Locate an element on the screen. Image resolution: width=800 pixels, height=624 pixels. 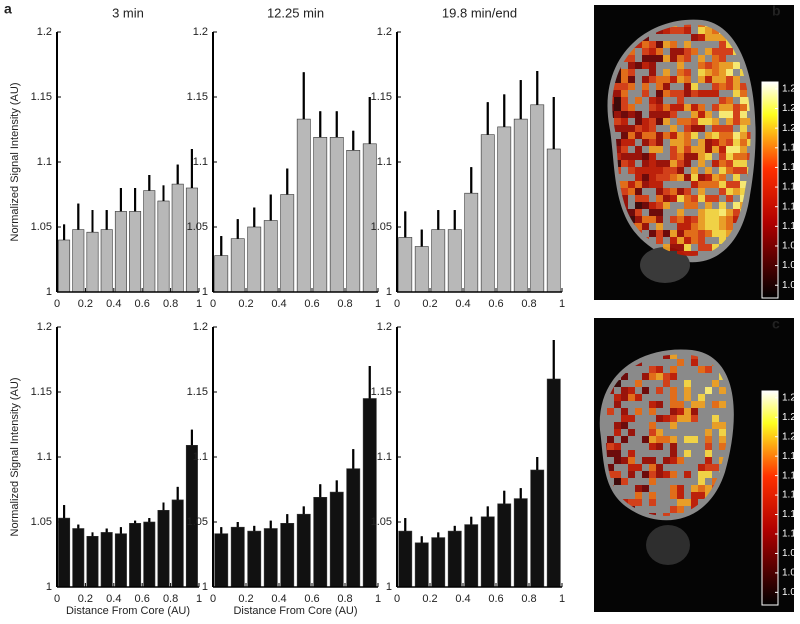
colorbar-tick-label: 1.2 is located at coordinates (789, 436).